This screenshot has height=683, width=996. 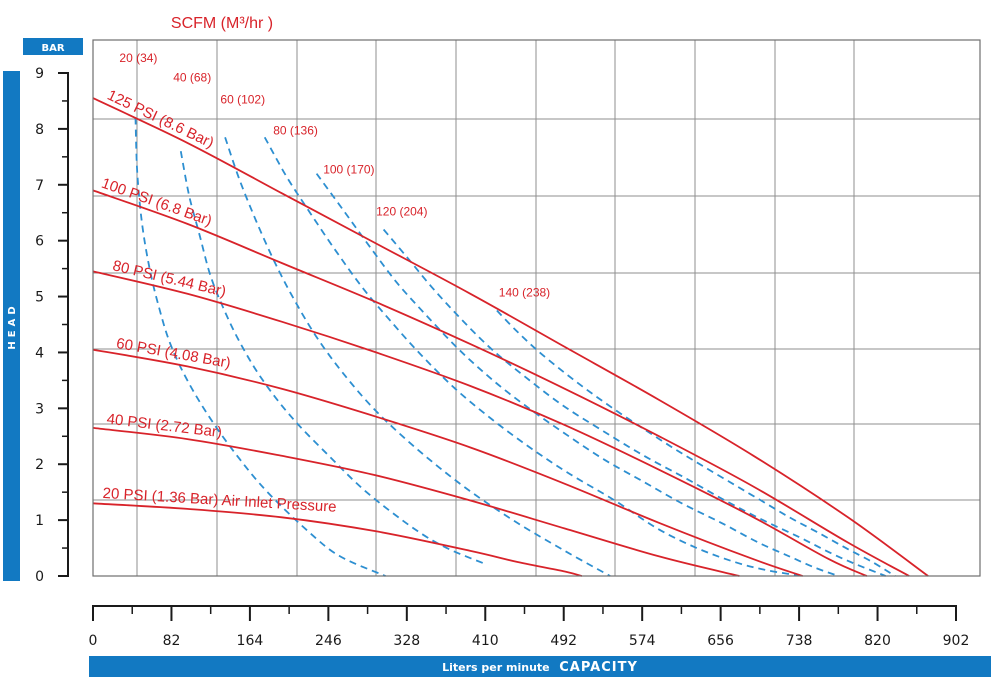 I want to click on y-axis-label: HEAD, so click(x=12, y=325).